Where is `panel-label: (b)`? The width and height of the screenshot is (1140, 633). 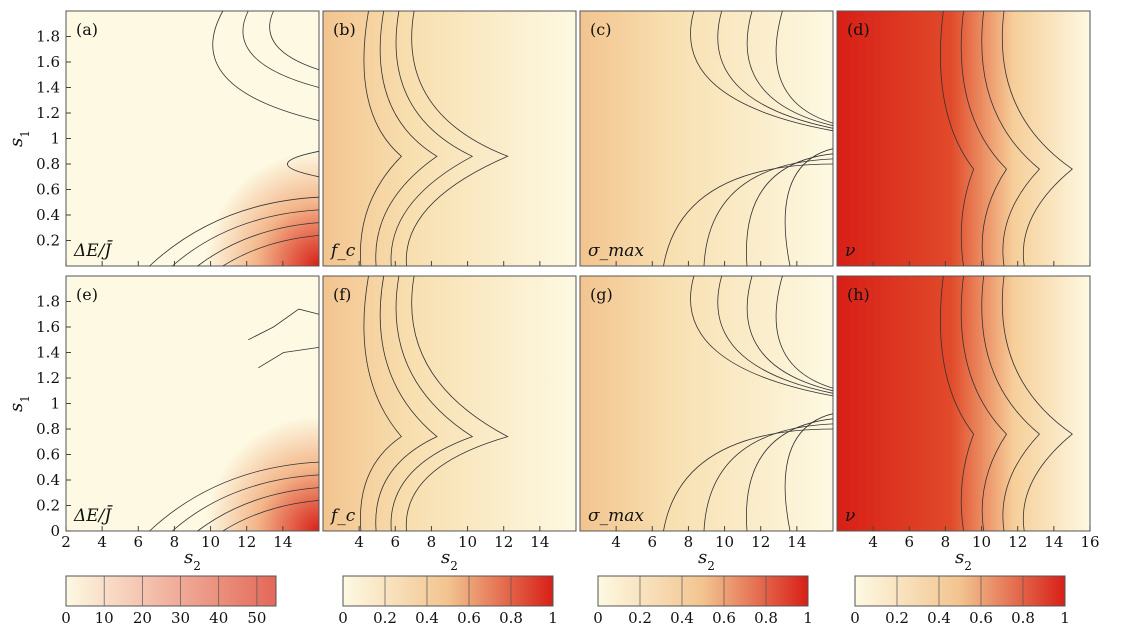 panel-label: (b) is located at coordinates (344, 29).